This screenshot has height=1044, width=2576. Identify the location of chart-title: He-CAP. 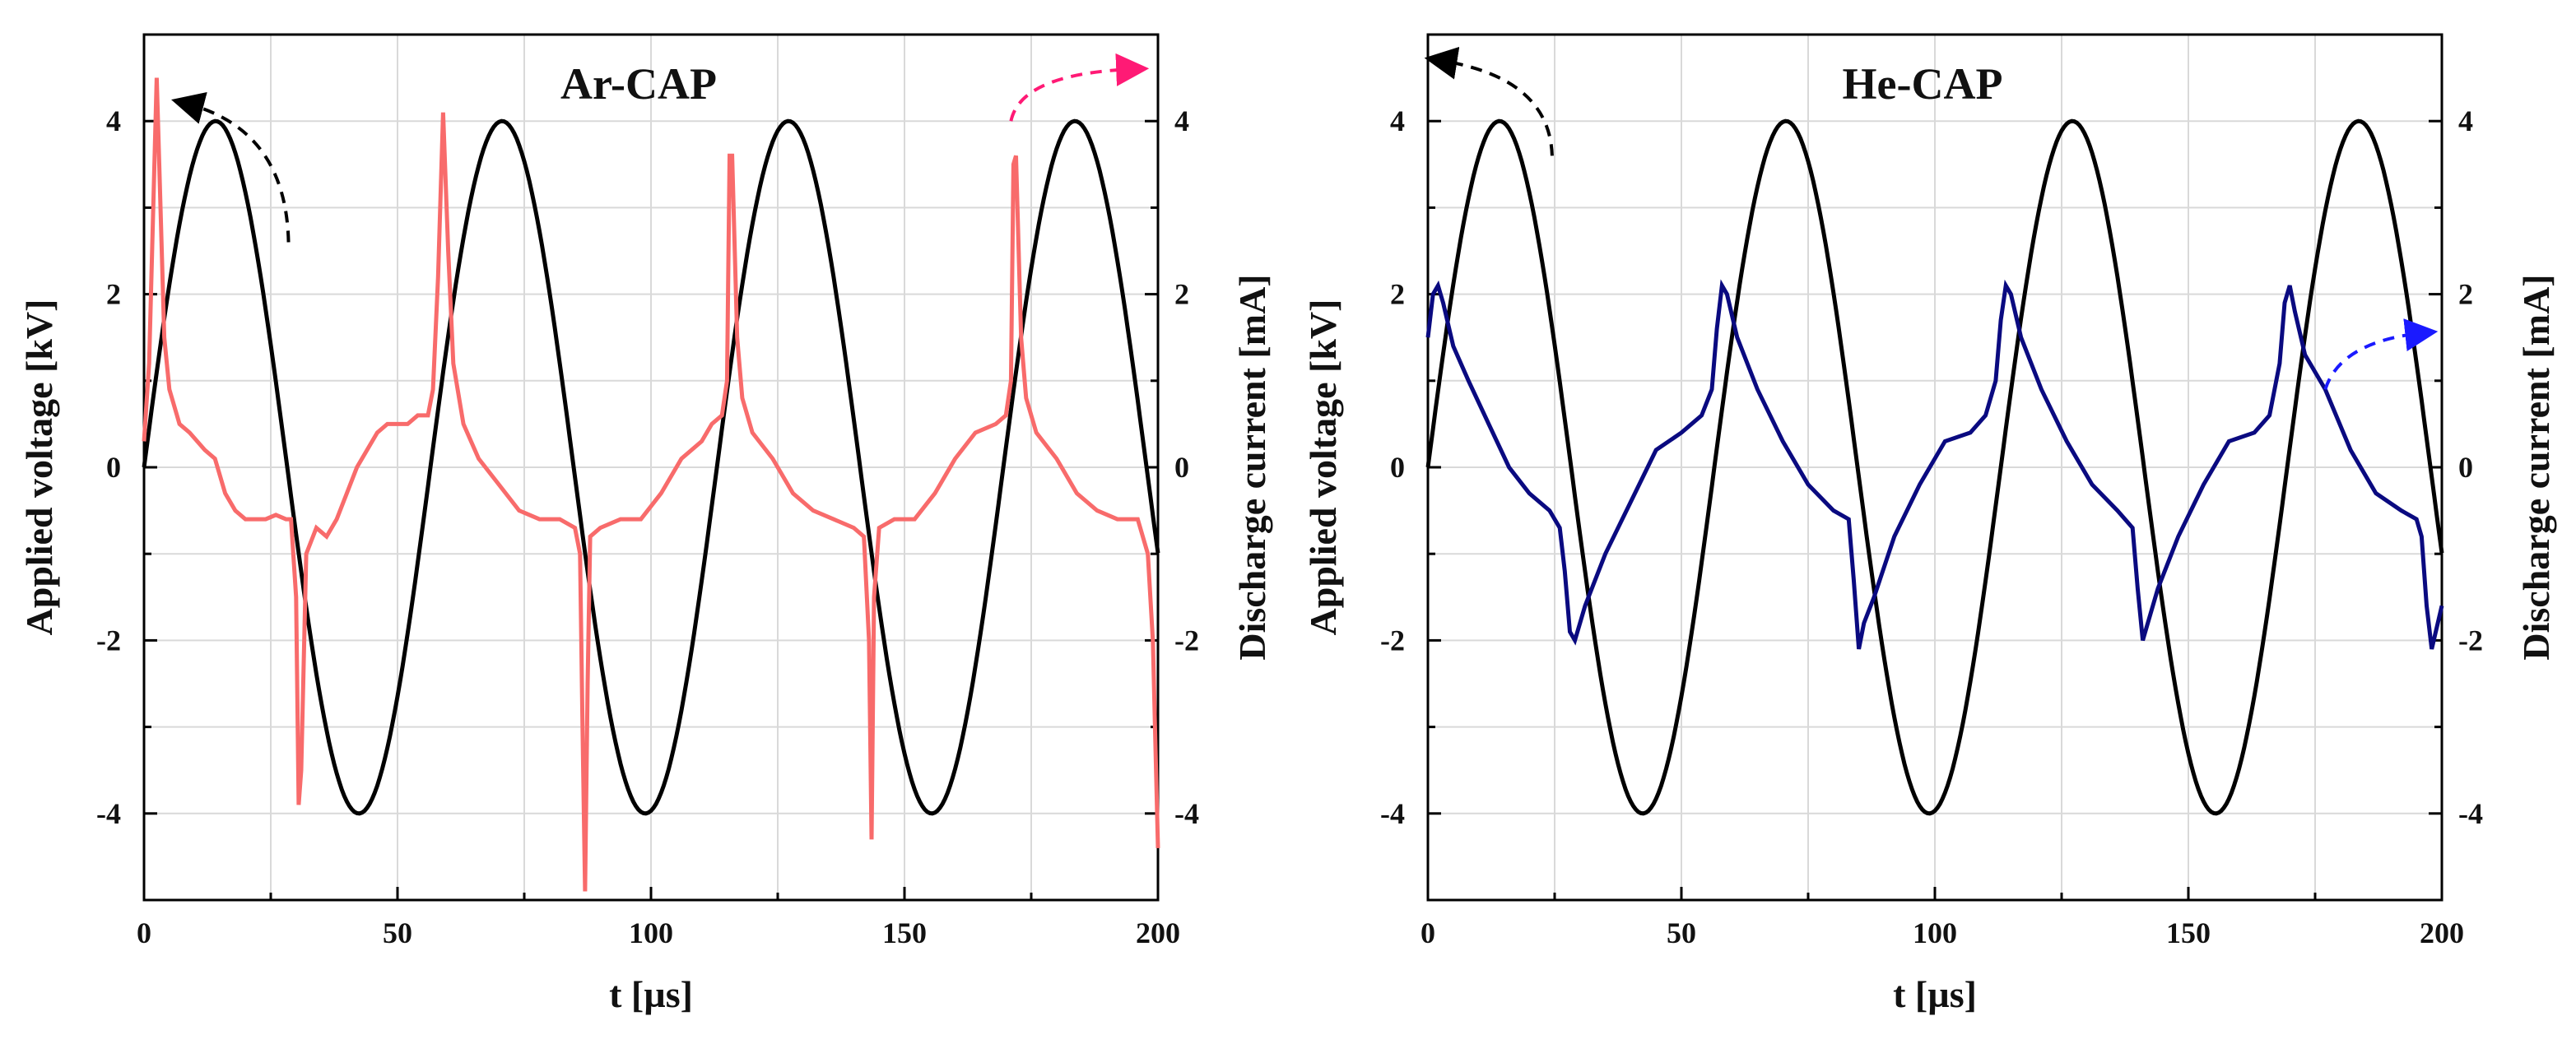
(1923, 84).